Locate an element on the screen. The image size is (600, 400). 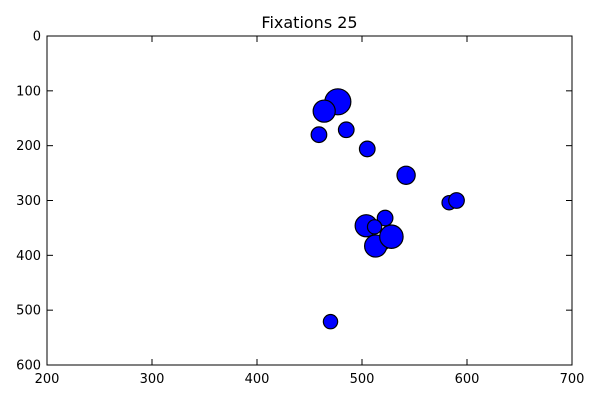
y-tick-label: 200 is located at coordinates (28, 146).